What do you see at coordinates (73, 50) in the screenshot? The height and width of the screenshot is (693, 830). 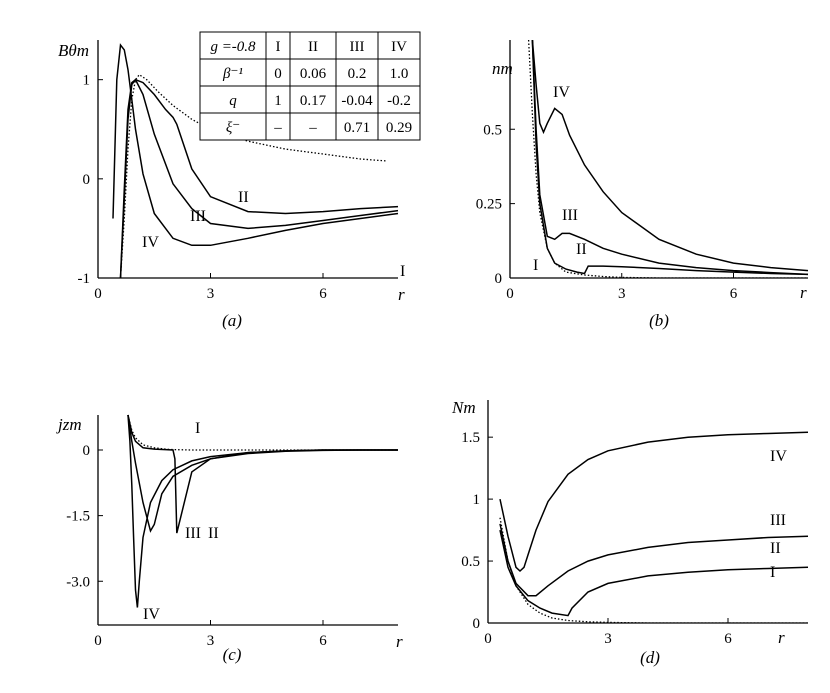 I see `y-axis-label: Bθm` at bounding box center [73, 50].